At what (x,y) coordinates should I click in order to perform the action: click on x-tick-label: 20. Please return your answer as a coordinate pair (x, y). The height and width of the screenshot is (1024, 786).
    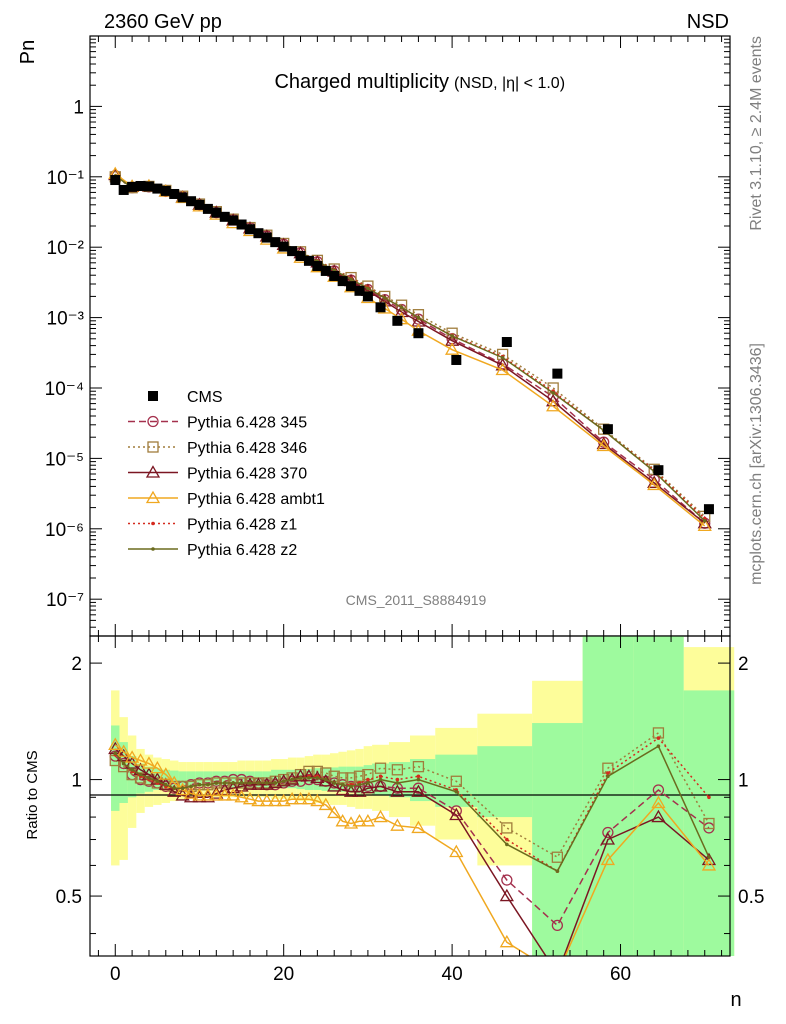
    Looking at the image, I should click on (283, 974).